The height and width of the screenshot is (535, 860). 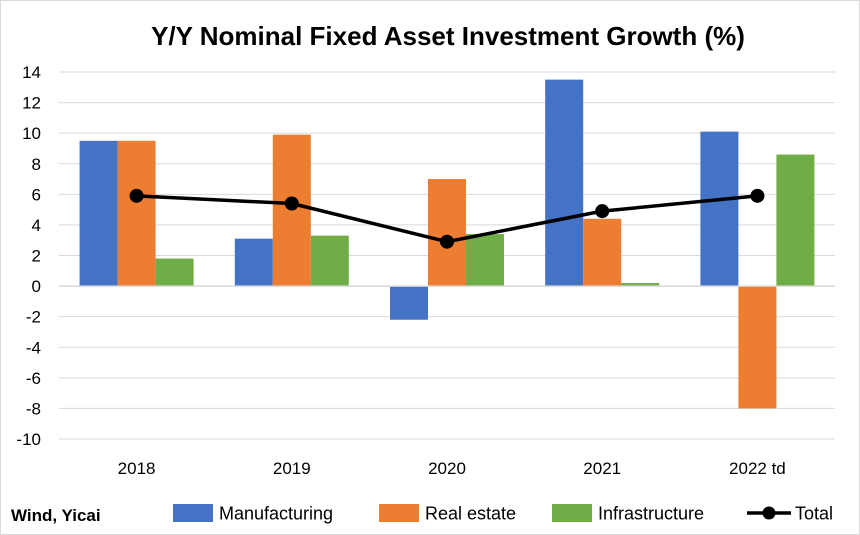 I want to click on y-axis: 14 12 10 8 6 4 2 0 -2 -4 -6 -8 -10, so click(x=28, y=256).